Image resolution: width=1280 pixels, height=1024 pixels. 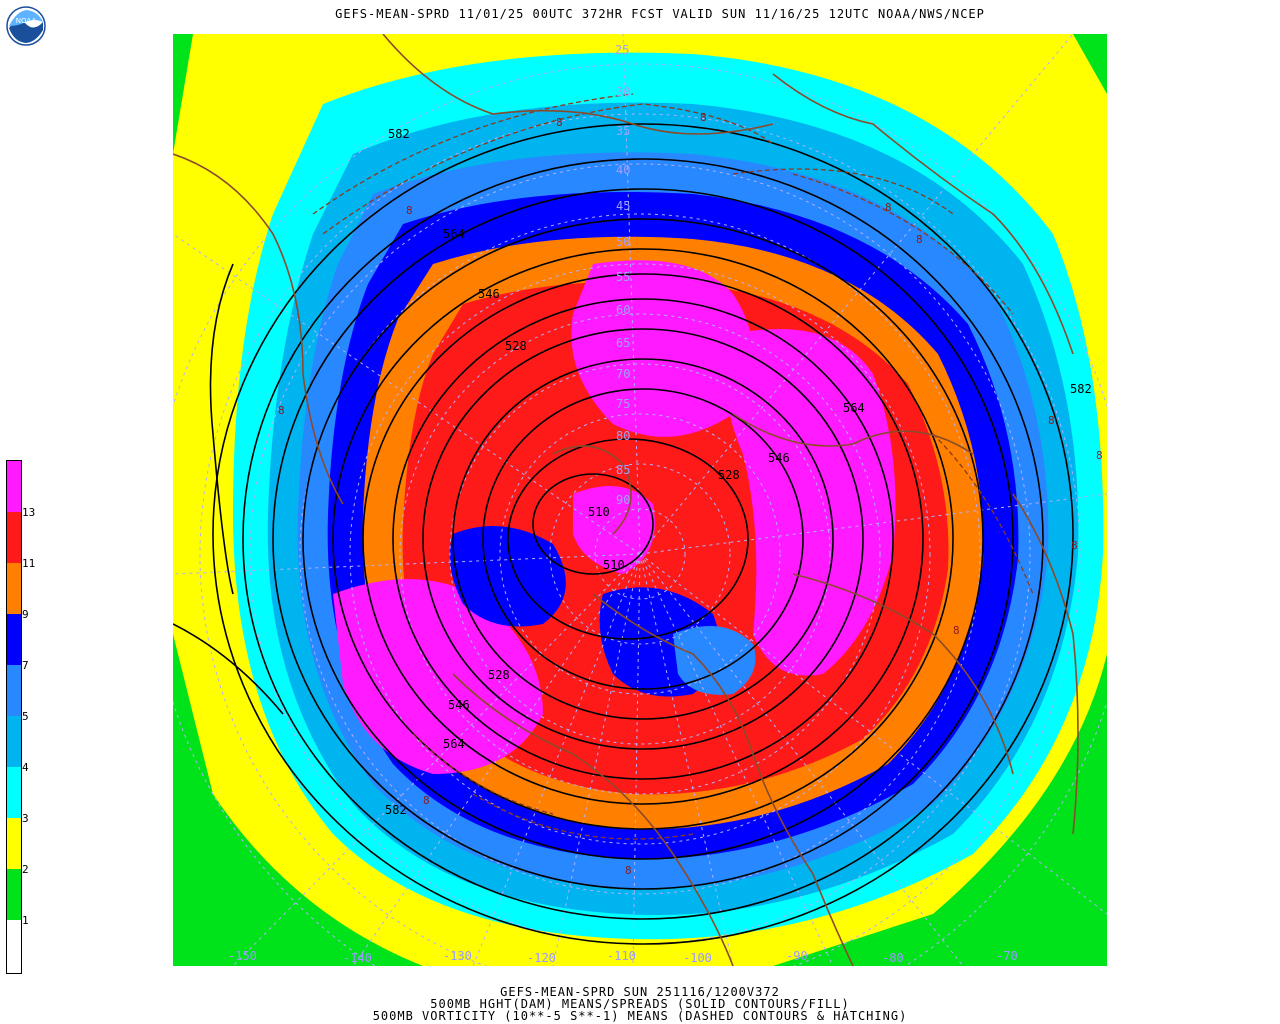 What do you see at coordinates (25, 716) in the screenshot?
I see `legend-label-5: 5` at bounding box center [25, 716].